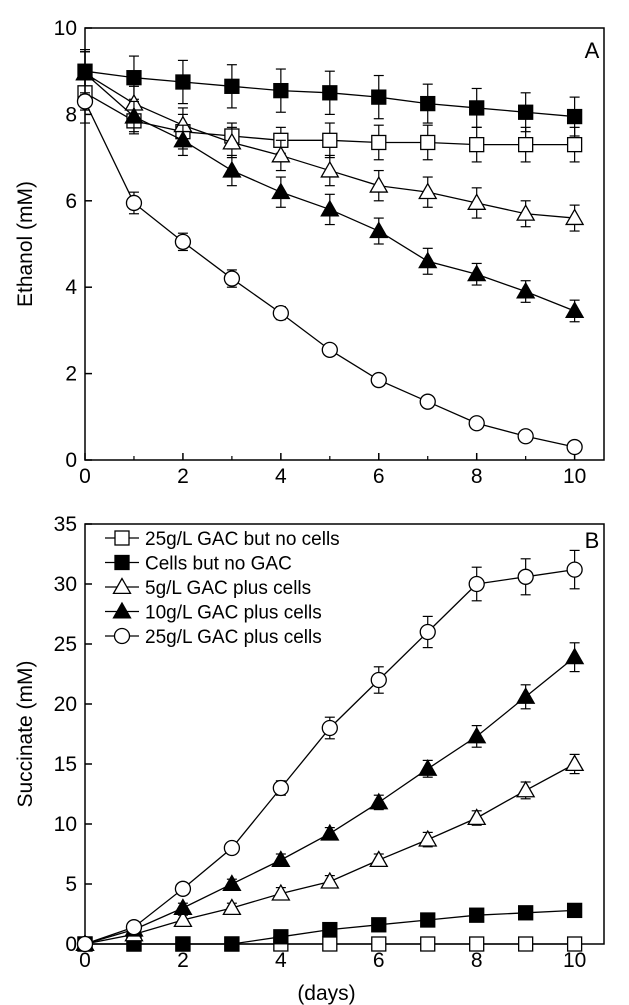 The image size is (629, 1005). Describe the element at coordinates (592, 50) in the screenshot. I see `panel-letter: A` at that location.